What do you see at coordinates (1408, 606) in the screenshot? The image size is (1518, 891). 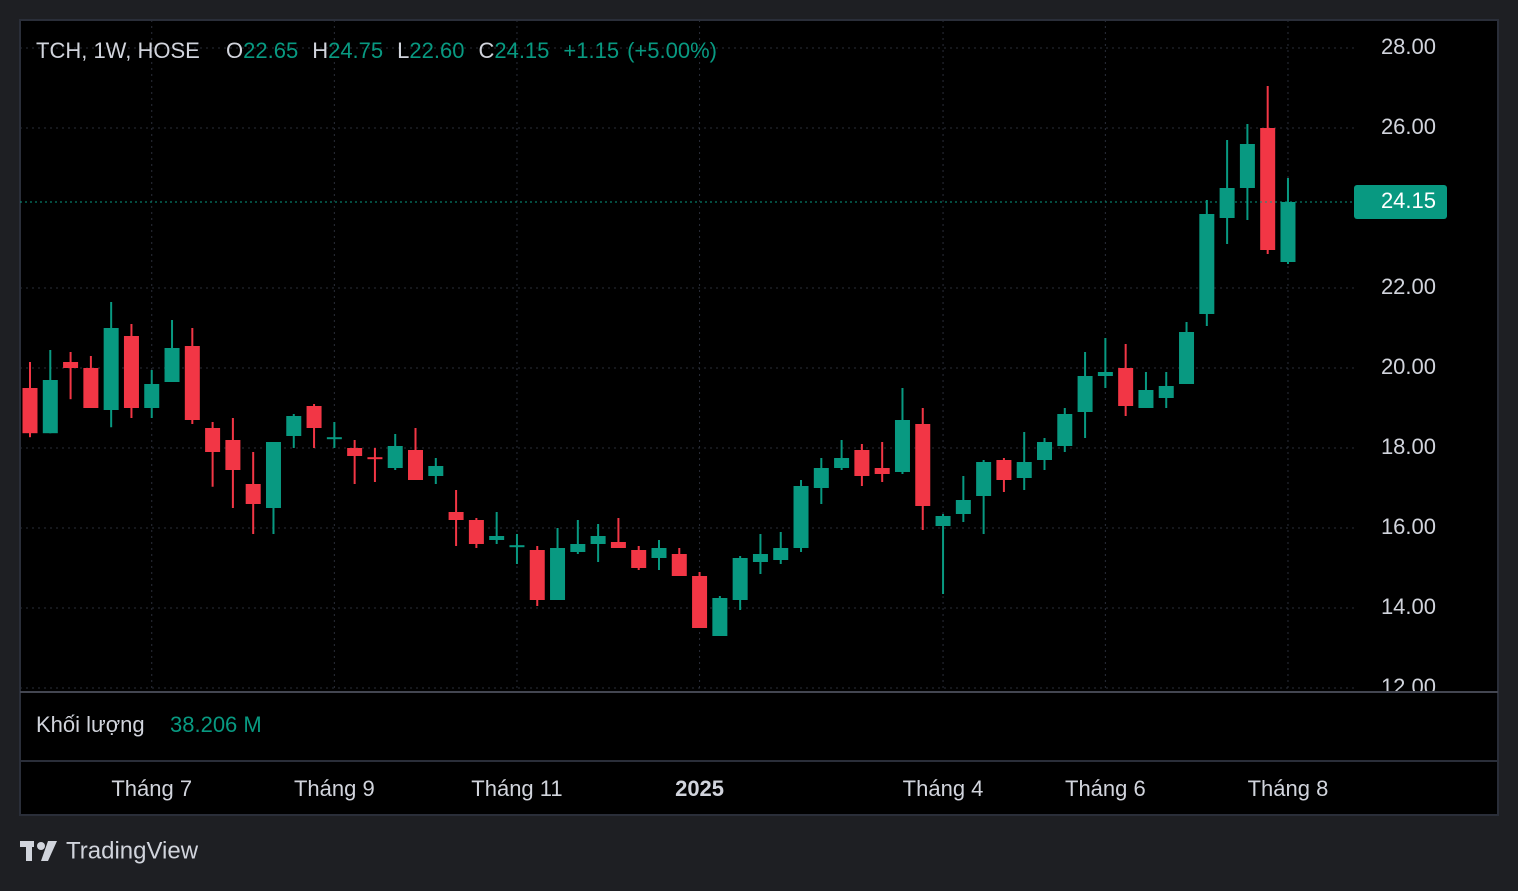 I see `y-tick-label: 14.00` at bounding box center [1408, 606].